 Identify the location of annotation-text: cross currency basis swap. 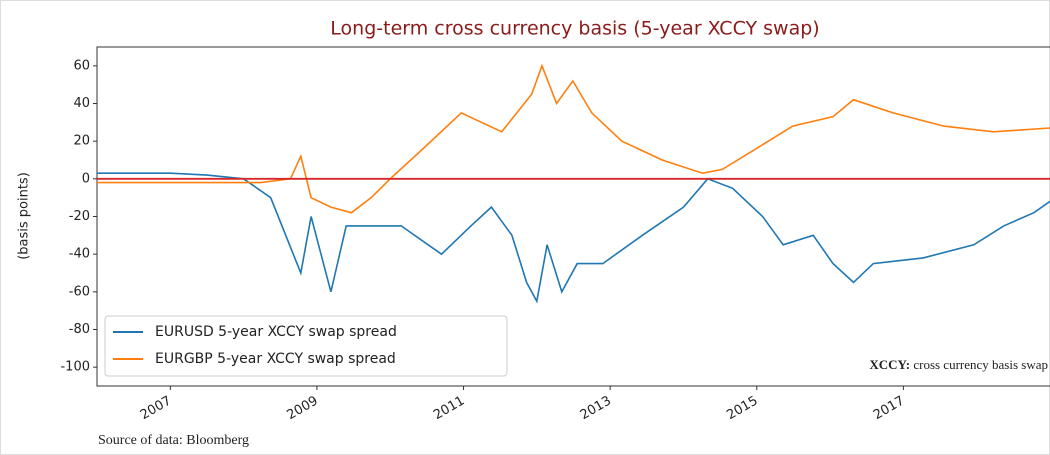
(980, 364).